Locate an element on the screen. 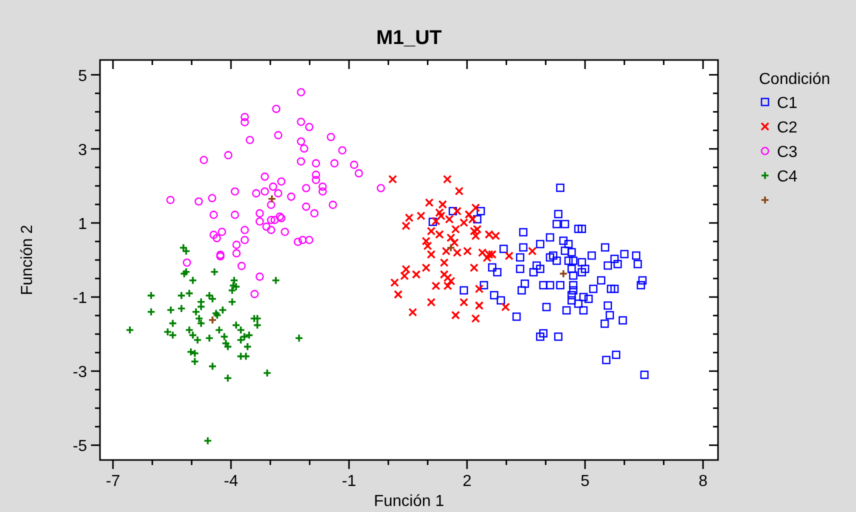  y-tick-label: -1 is located at coordinates (80, 299).